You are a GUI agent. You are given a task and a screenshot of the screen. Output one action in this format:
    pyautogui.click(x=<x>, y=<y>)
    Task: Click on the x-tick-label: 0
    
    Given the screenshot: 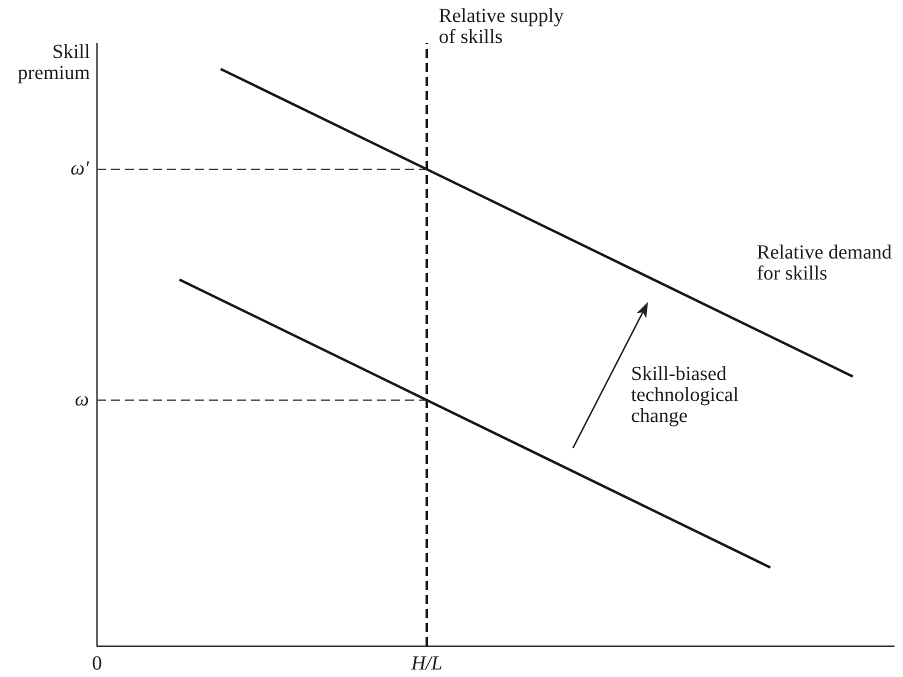 What is the action you would take?
    pyautogui.click(x=97, y=663)
    